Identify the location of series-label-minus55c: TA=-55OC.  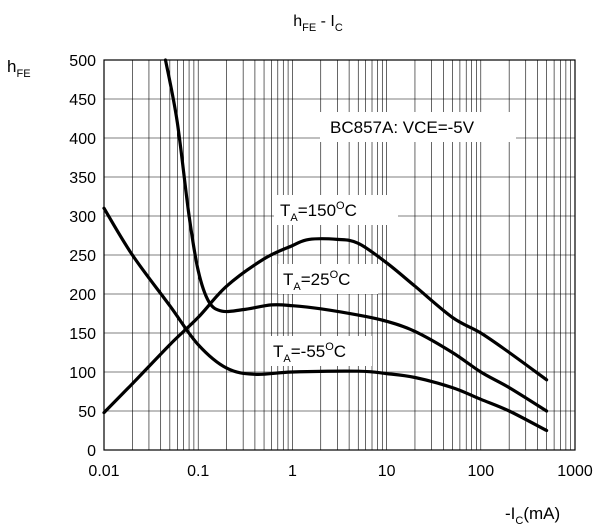
(309, 353).